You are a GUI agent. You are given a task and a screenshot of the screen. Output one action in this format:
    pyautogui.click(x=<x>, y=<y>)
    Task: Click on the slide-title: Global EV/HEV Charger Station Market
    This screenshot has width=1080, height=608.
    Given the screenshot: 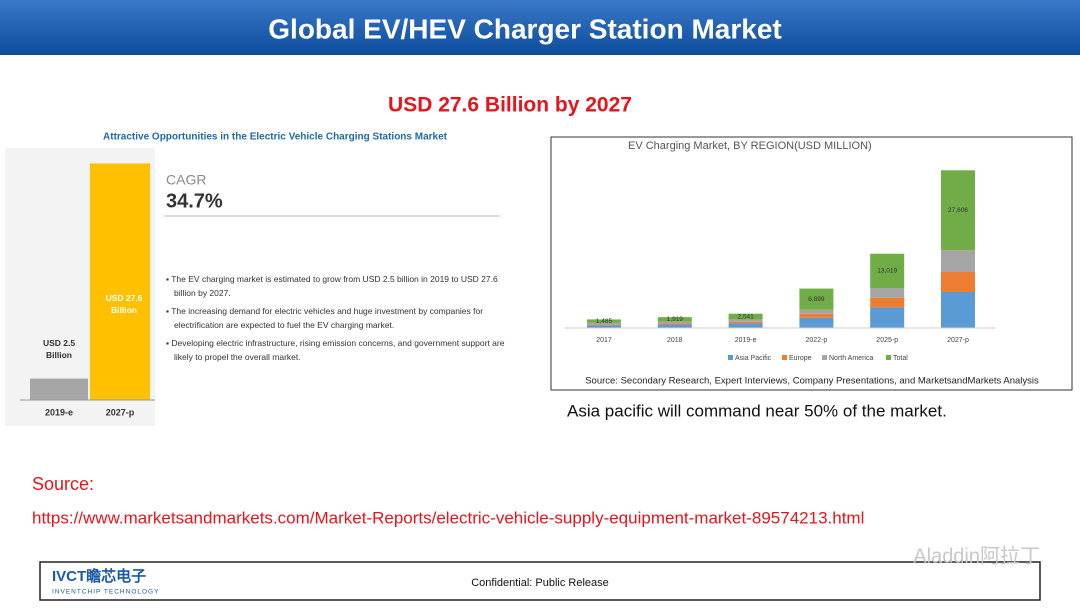 What is the action you would take?
    pyautogui.click(x=524, y=28)
    